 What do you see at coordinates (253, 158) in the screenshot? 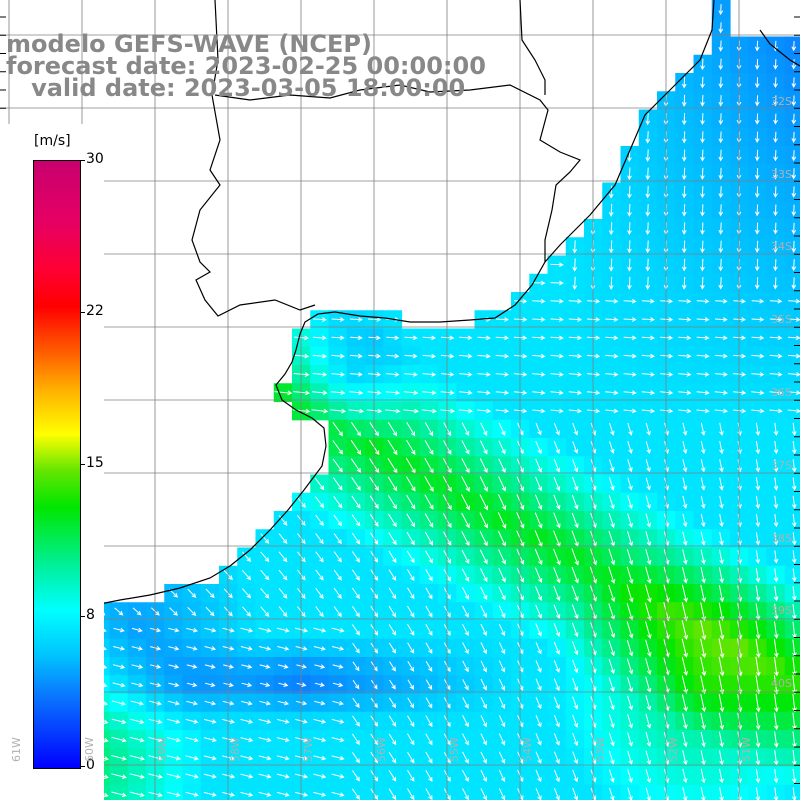
I see `border-river-uruguay` at bounding box center [253, 158].